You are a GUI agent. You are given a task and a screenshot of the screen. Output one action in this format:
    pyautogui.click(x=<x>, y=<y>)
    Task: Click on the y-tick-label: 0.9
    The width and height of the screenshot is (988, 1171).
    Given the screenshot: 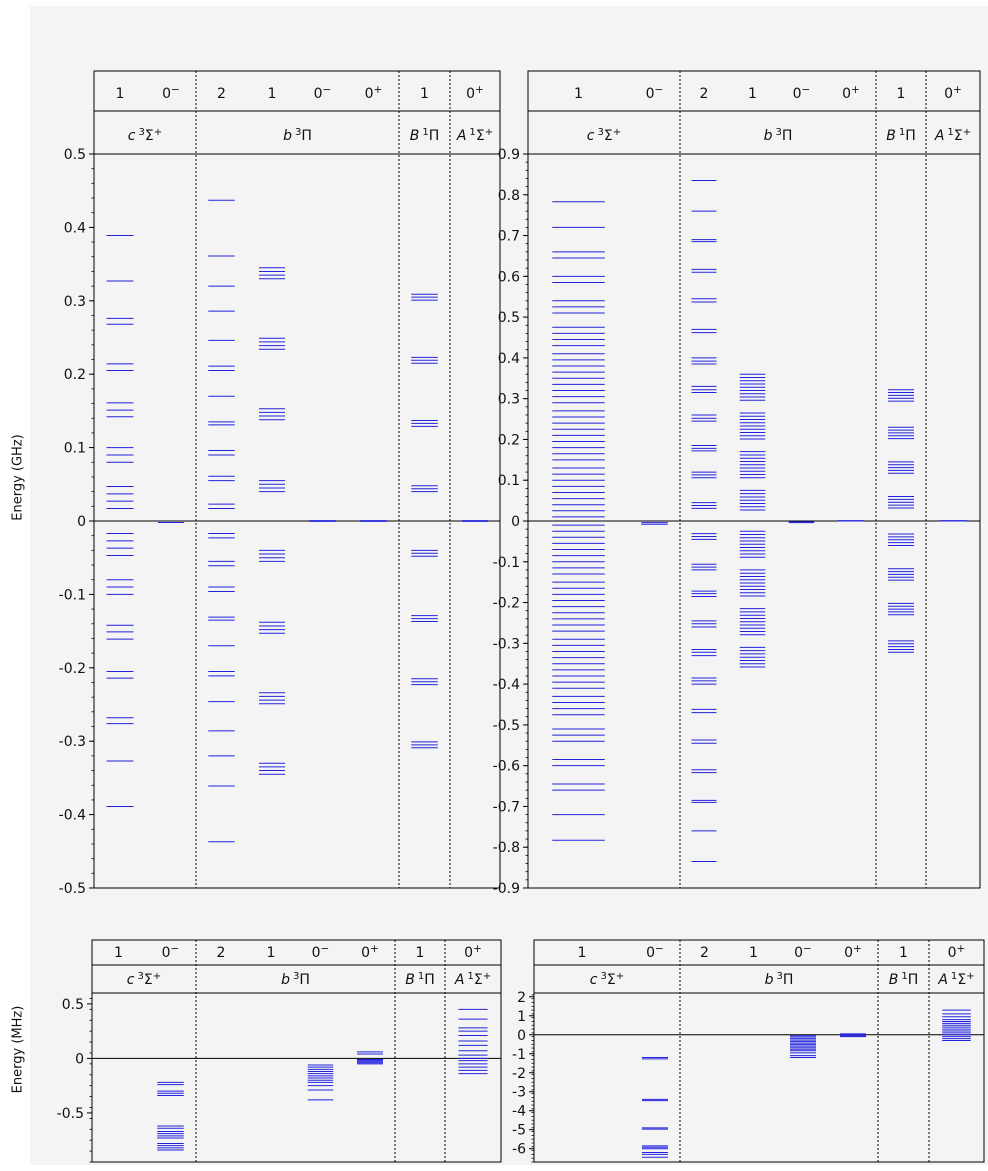 What is the action you would take?
    pyautogui.click(x=509, y=155)
    